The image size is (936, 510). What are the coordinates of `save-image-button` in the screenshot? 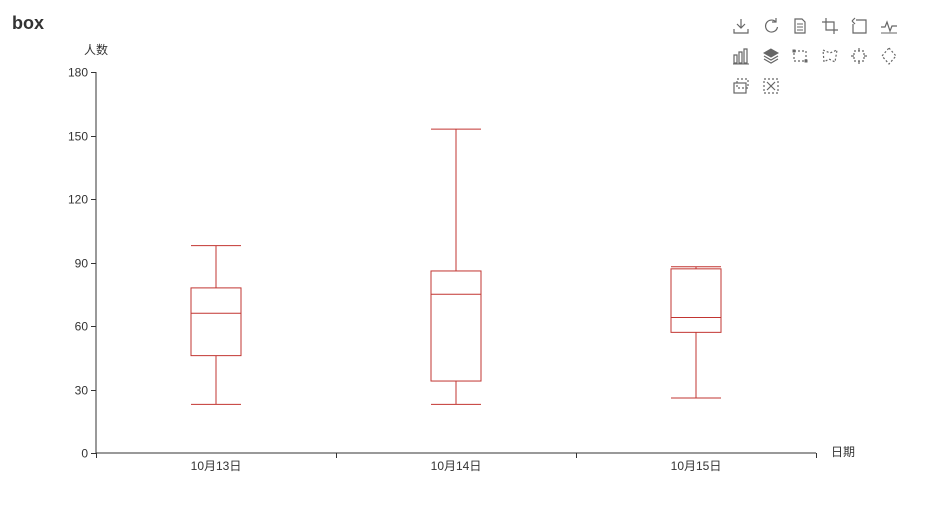 It's located at (741, 26).